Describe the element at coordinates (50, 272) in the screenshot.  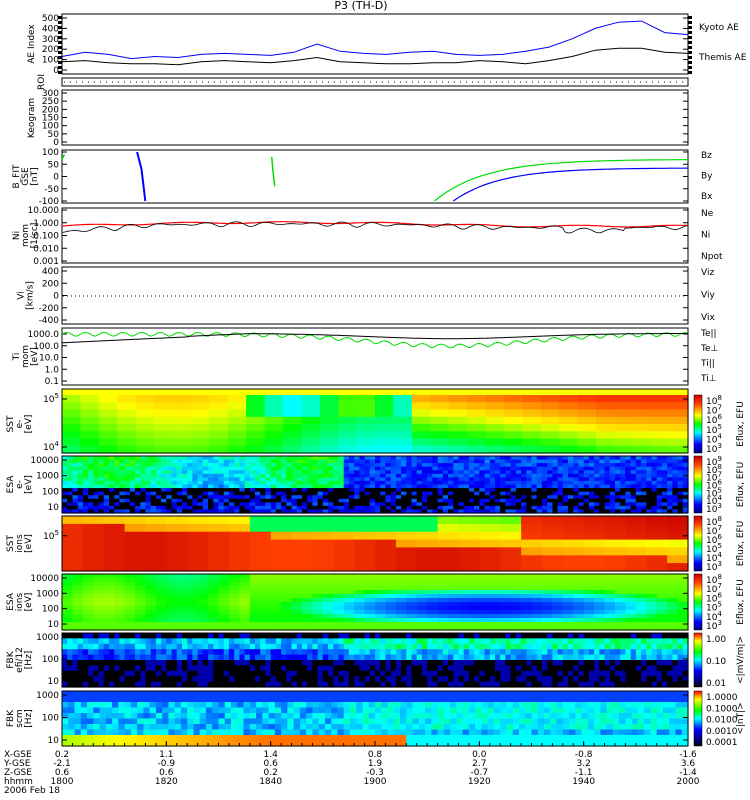
I see `vi-ytick-label: 400` at that location.